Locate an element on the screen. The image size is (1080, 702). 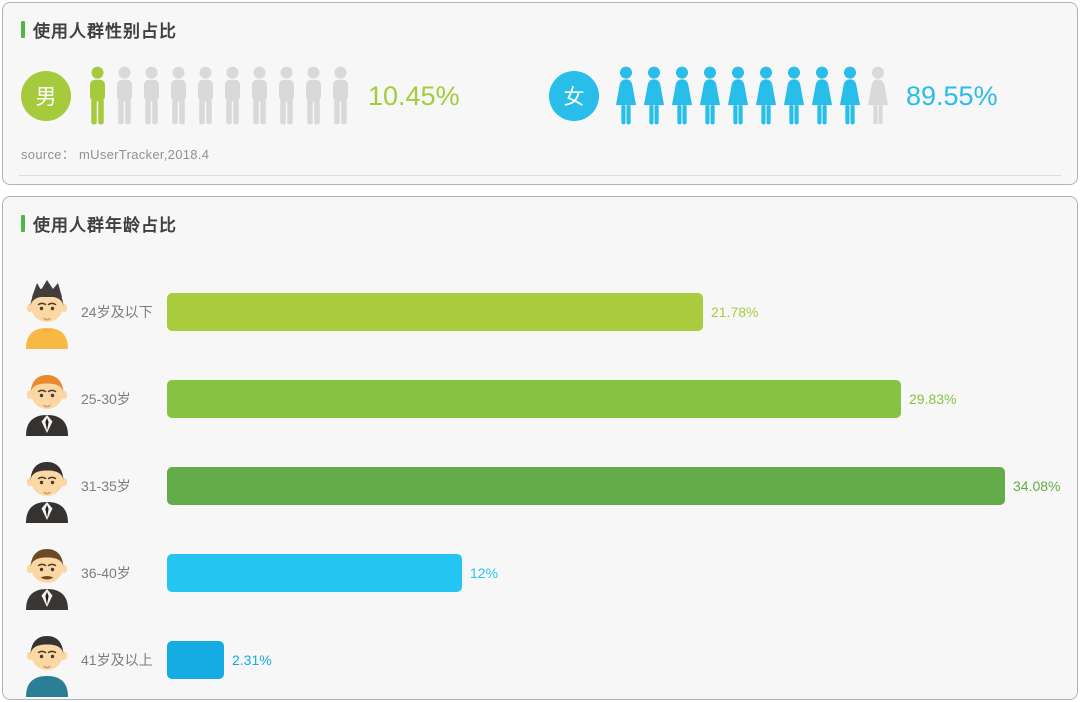
avatar-youth-spiky-hair-yellow-tee is located at coordinates (47, 312).